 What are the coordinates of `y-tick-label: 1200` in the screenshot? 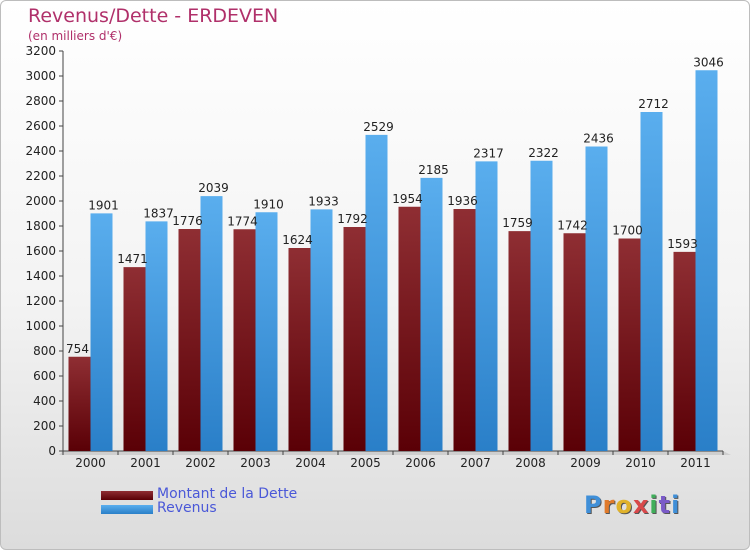 It's located at (40, 301).